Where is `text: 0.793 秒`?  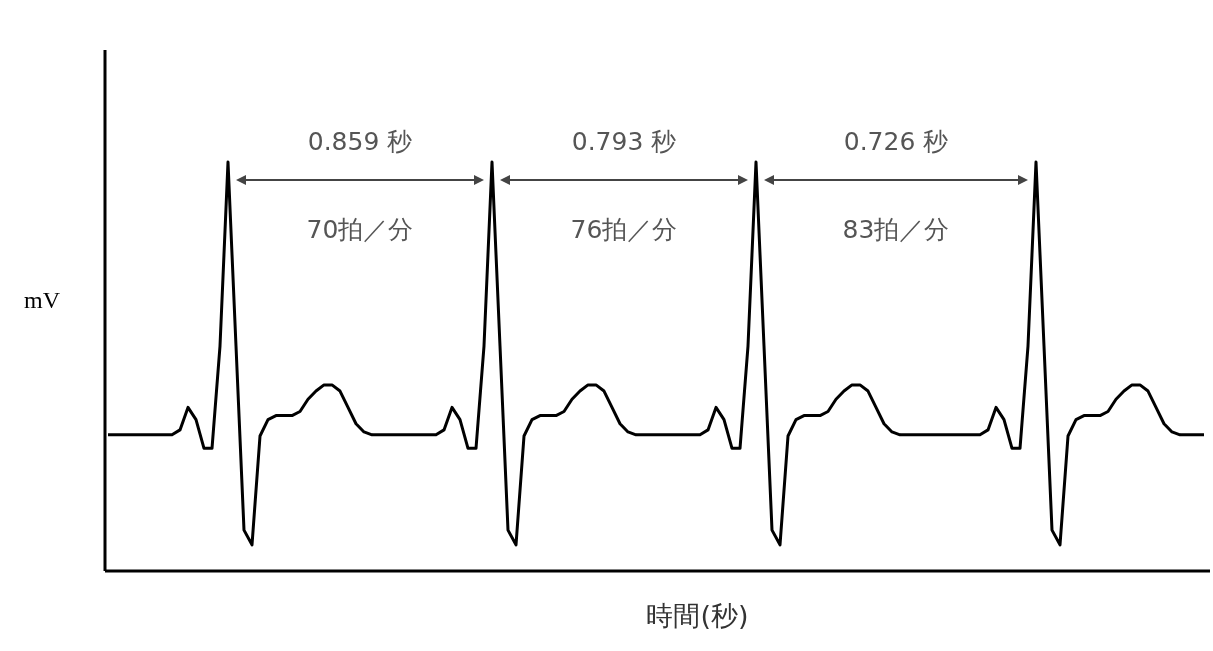
text: 0.793 秒 is located at coordinates (624, 141).